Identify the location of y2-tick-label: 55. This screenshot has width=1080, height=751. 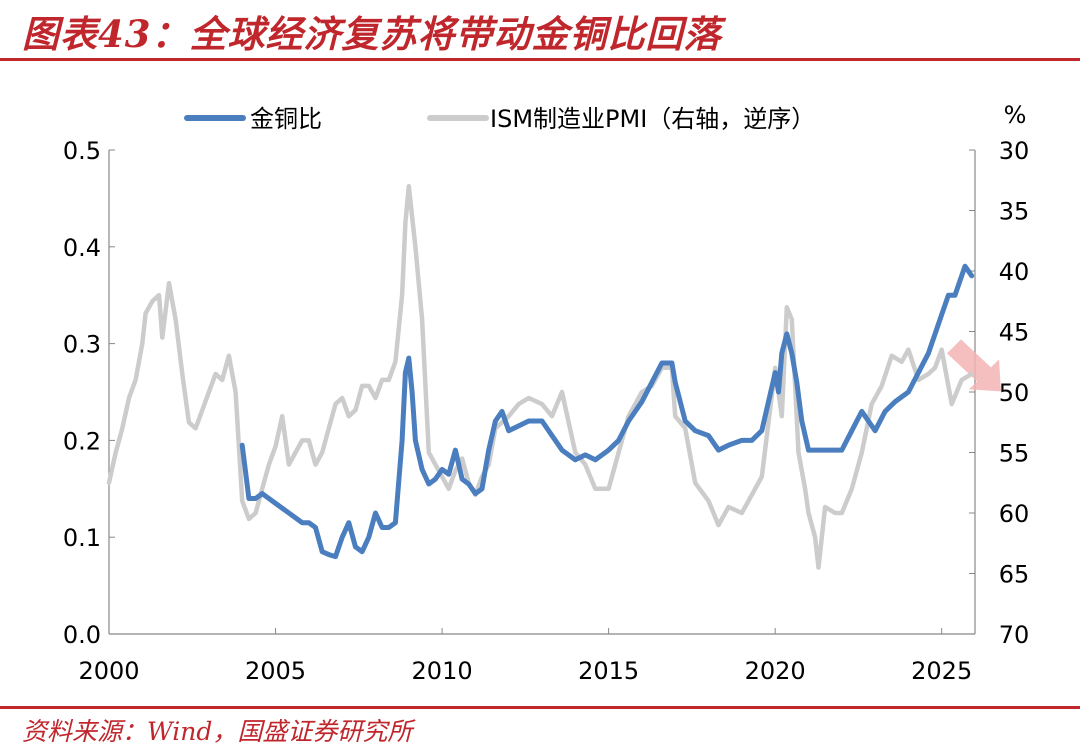
(1014, 454).